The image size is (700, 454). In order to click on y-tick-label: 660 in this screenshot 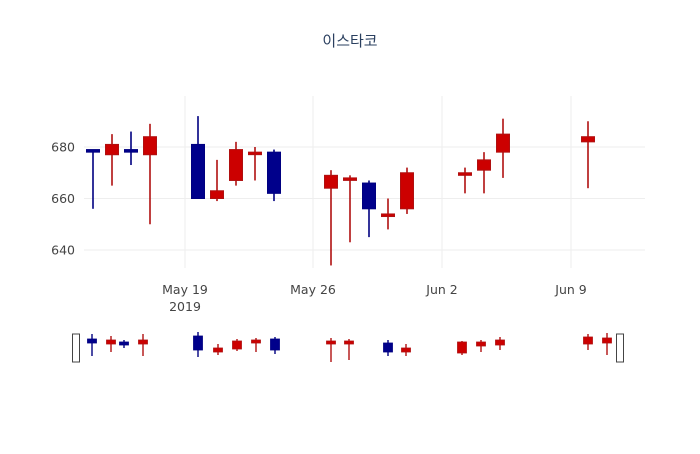, I will do `click(63, 198)`.